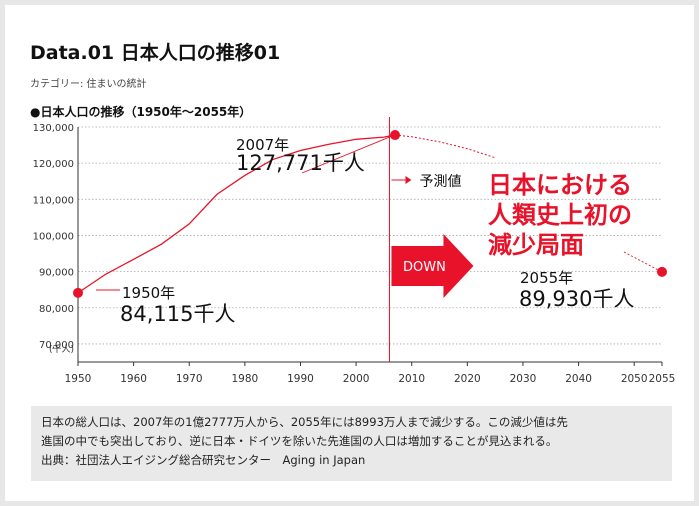  Describe the element at coordinates (523, 379) in the screenshot. I see `x-tick-label: 2030` at that location.